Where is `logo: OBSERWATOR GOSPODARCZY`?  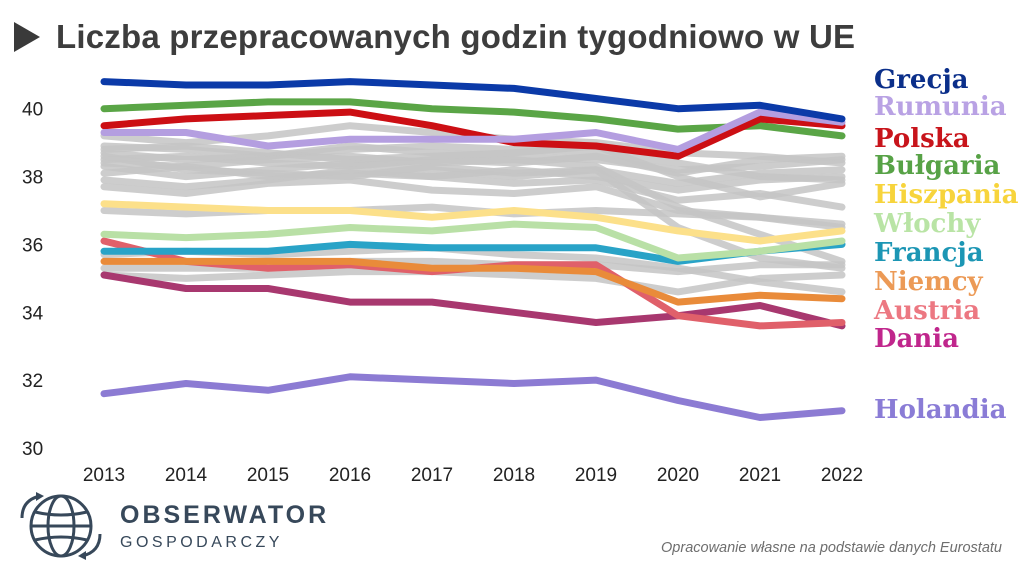
logo: OBSERWATOR GOSPODARCZY is located at coordinates (173, 526).